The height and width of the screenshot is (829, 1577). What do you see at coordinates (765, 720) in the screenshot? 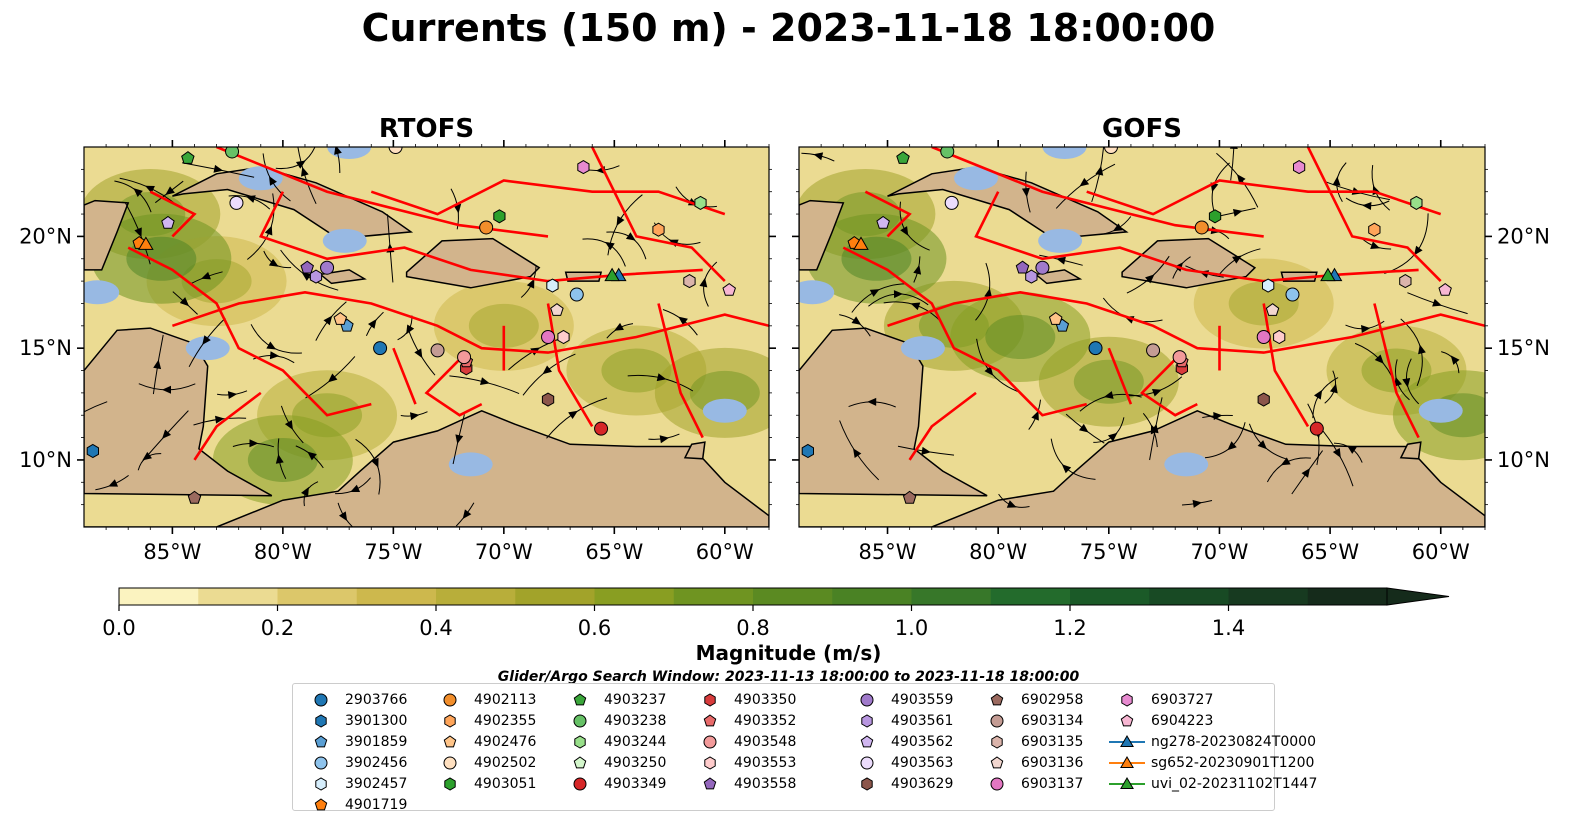
I see `legend-label: 4903352` at bounding box center [765, 720].